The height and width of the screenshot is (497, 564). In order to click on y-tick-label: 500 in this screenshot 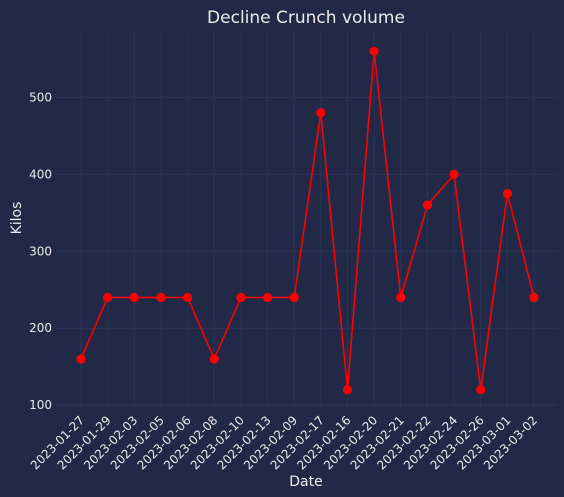, I will do `click(40, 97)`.